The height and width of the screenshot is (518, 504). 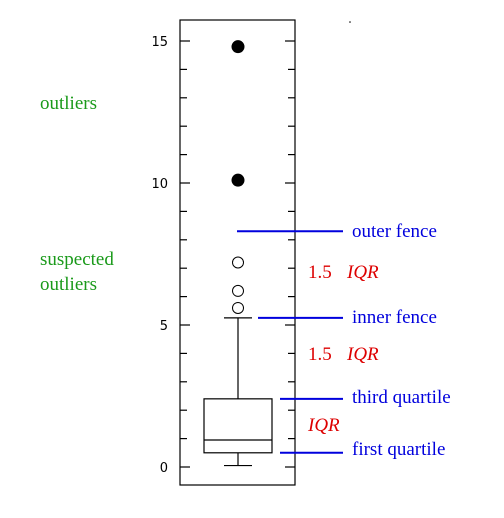 I want to click on iqr-box, so click(x=238, y=426).